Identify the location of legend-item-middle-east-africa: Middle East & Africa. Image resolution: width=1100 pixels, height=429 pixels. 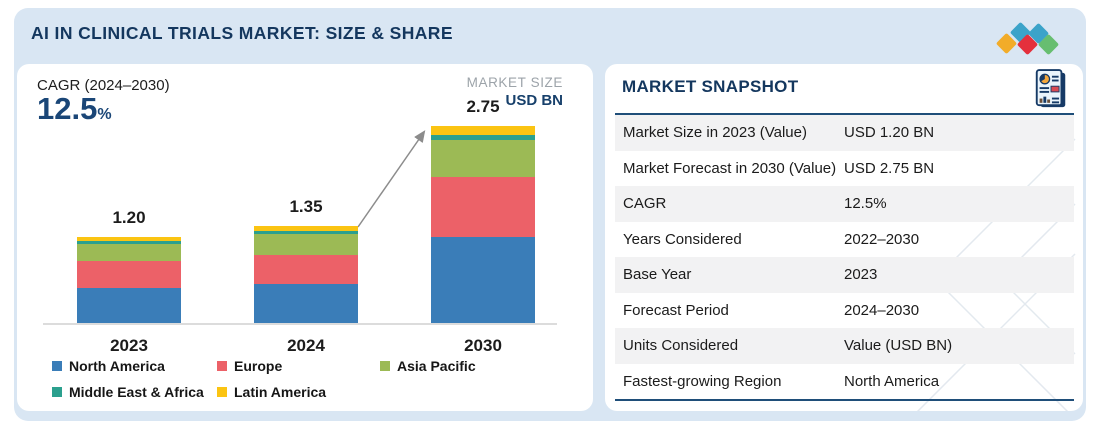
(128, 392).